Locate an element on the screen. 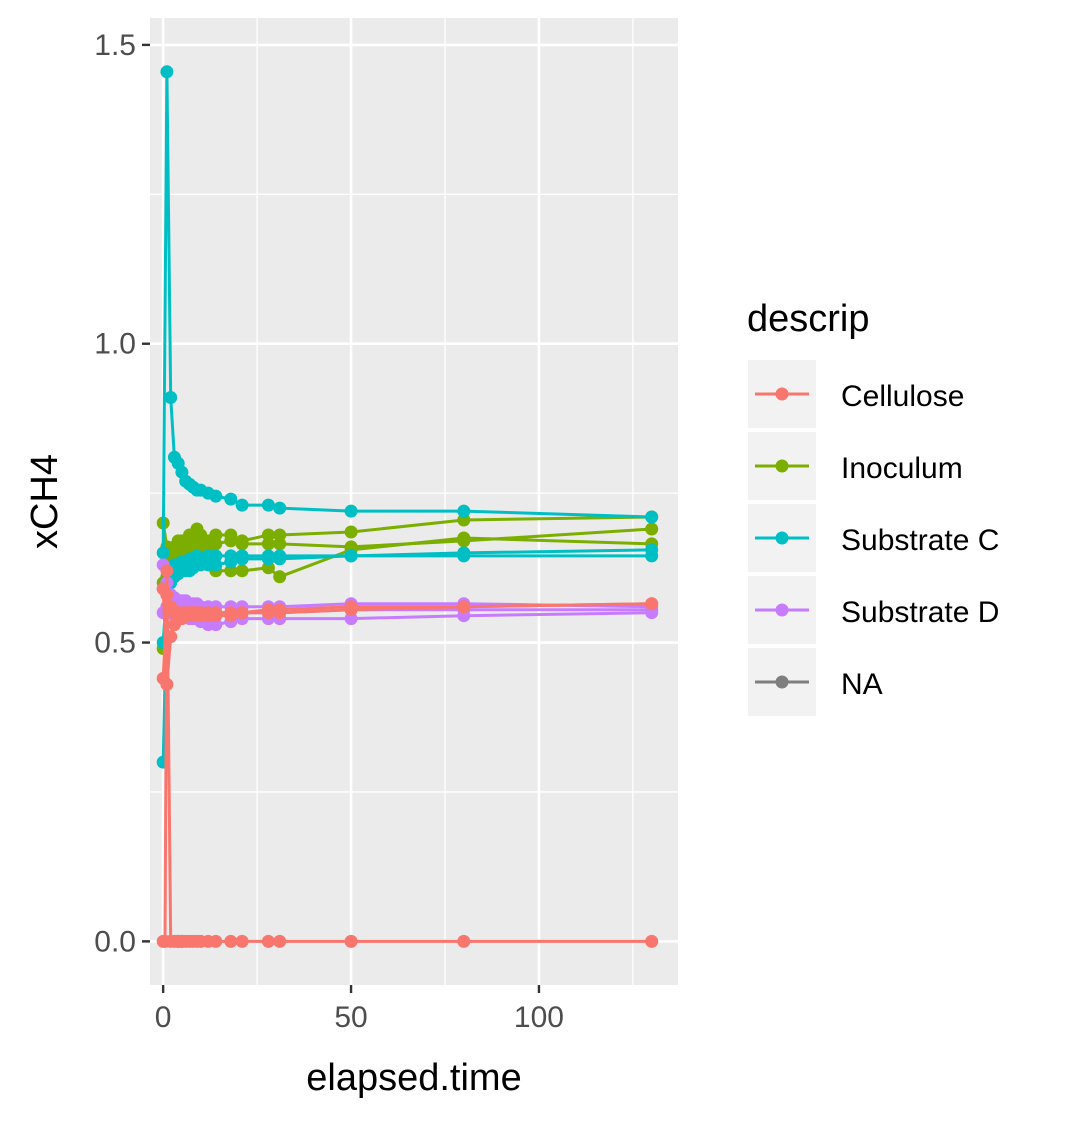  legend-item-cellulose: Cellulose is located at coordinates (856, 394).